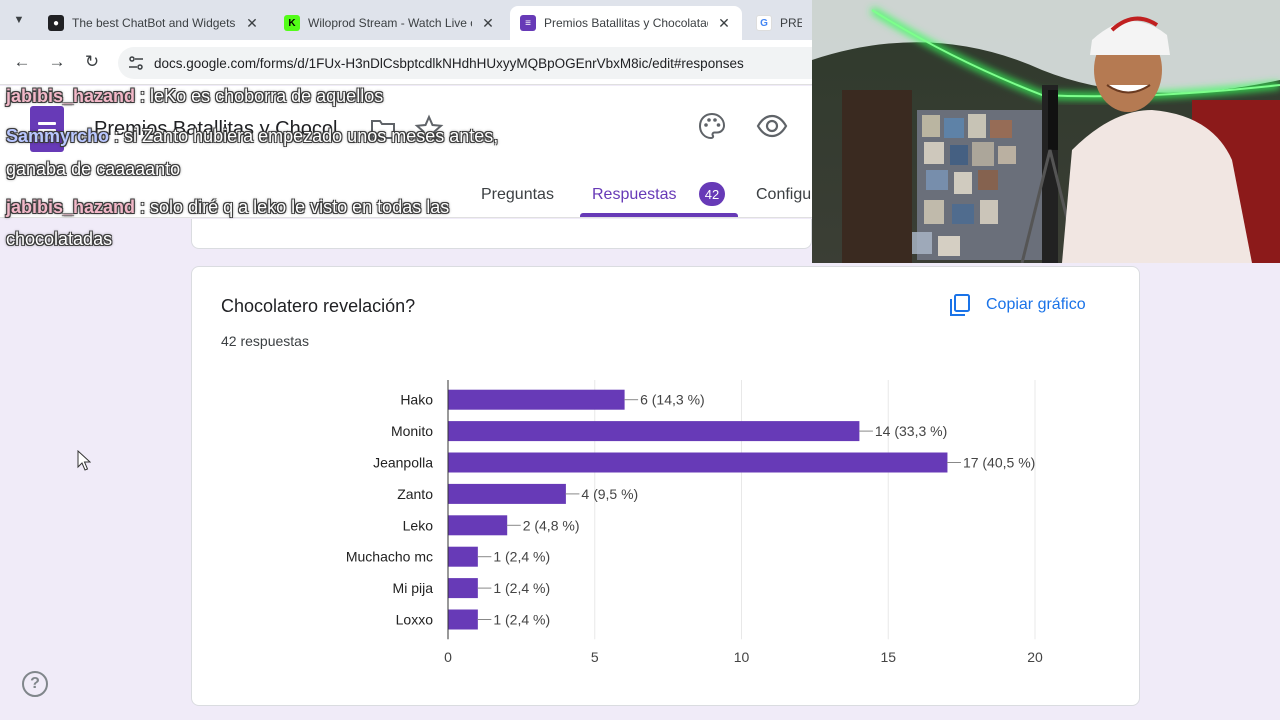  What do you see at coordinates (19, 20) in the screenshot?
I see `tab-search-chevron-icon: ▼` at bounding box center [19, 20].